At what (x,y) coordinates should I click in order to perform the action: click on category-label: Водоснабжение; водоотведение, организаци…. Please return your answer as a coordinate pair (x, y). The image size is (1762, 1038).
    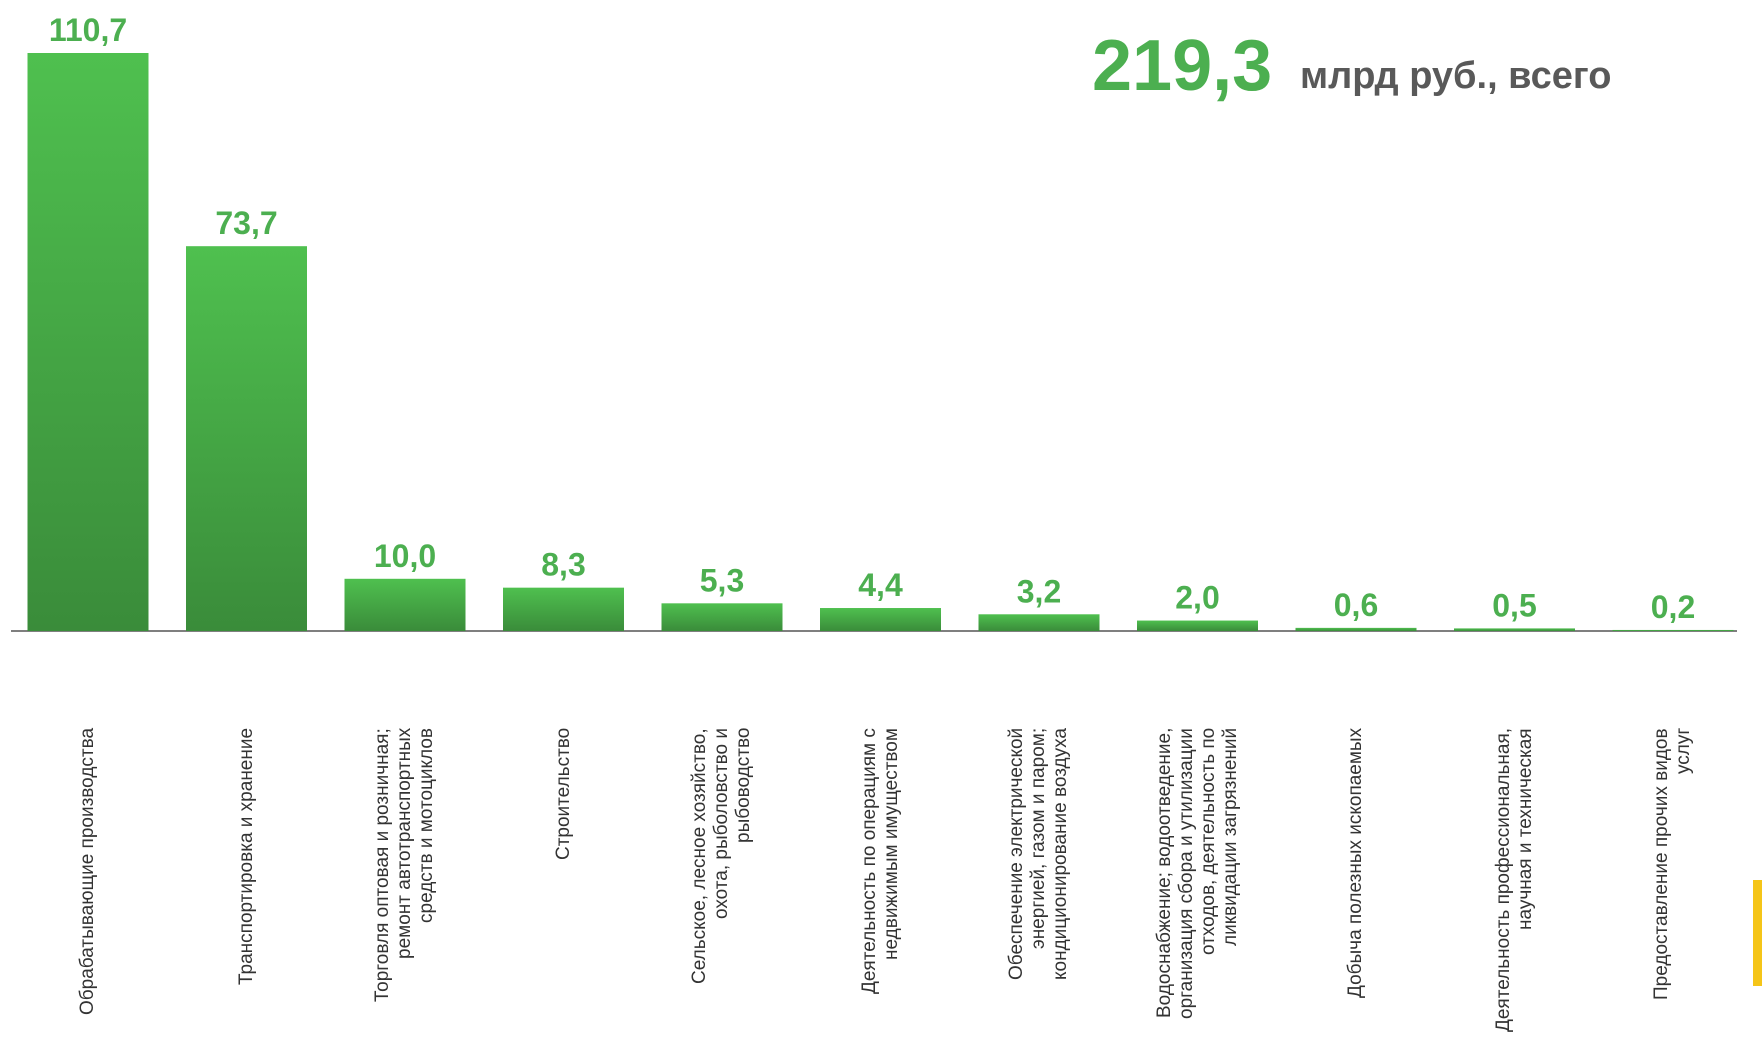
    Looking at the image, I should click on (1197, 873).